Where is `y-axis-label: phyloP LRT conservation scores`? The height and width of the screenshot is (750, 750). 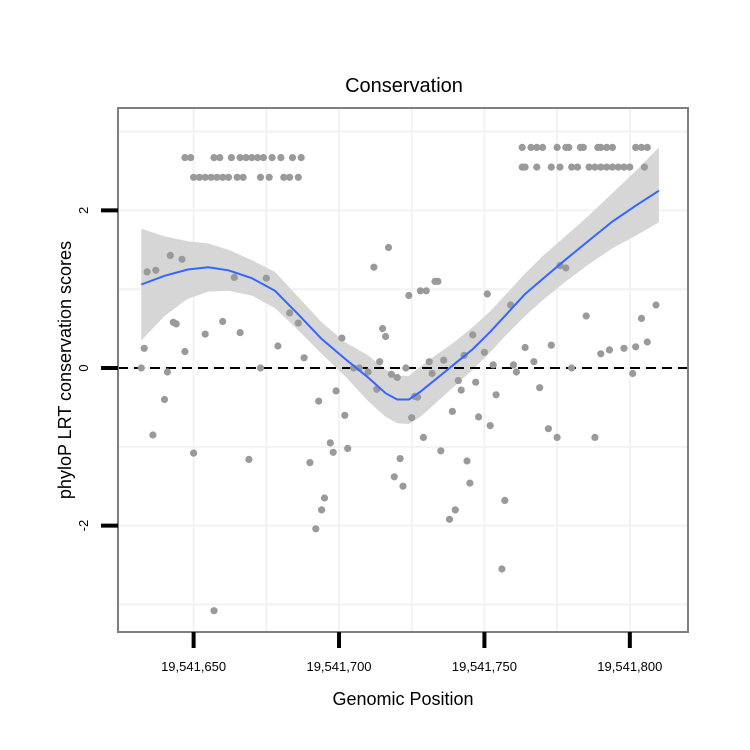
y-axis-label: phyloP LRT conservation scores is located at coordinates (65, 370).